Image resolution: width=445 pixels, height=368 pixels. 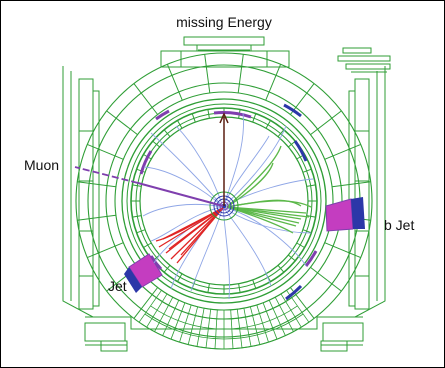 What do you see at coordinates (149, 186) in the screenshot?
I see `muon-track` at bounding box center [149, 186].